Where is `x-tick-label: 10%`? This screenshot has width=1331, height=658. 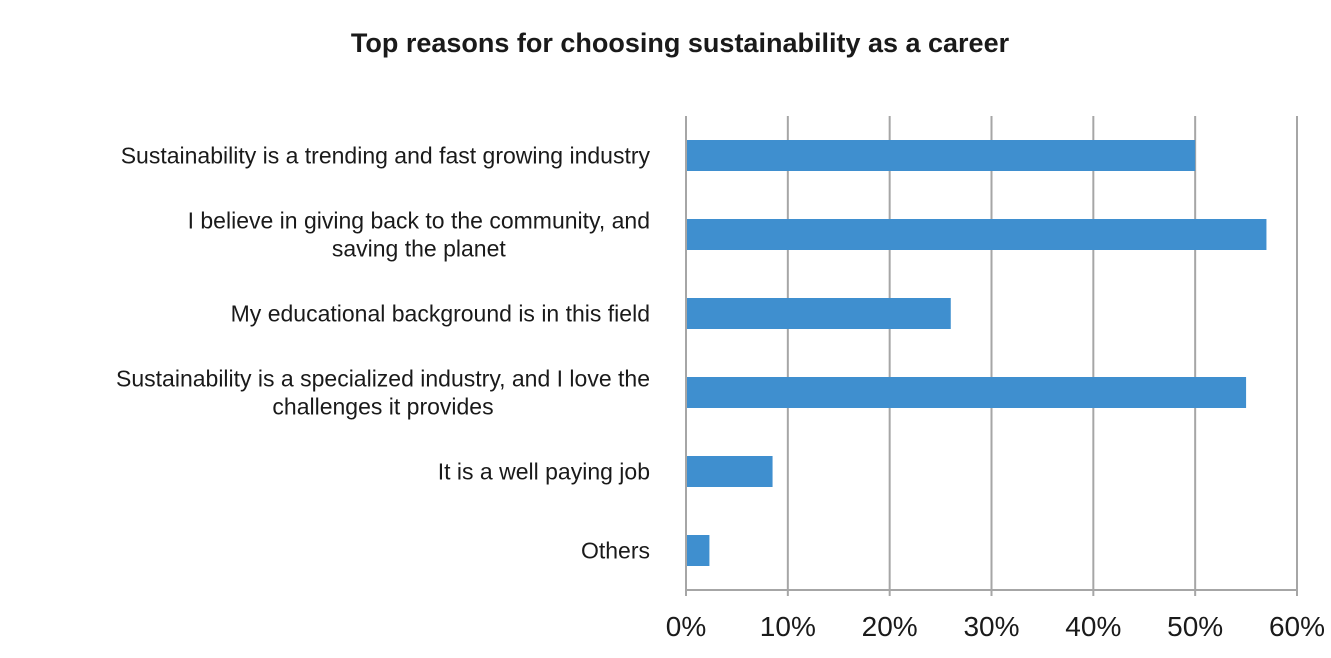
x-tick-label: 10% is located at coordinates (788, 626).